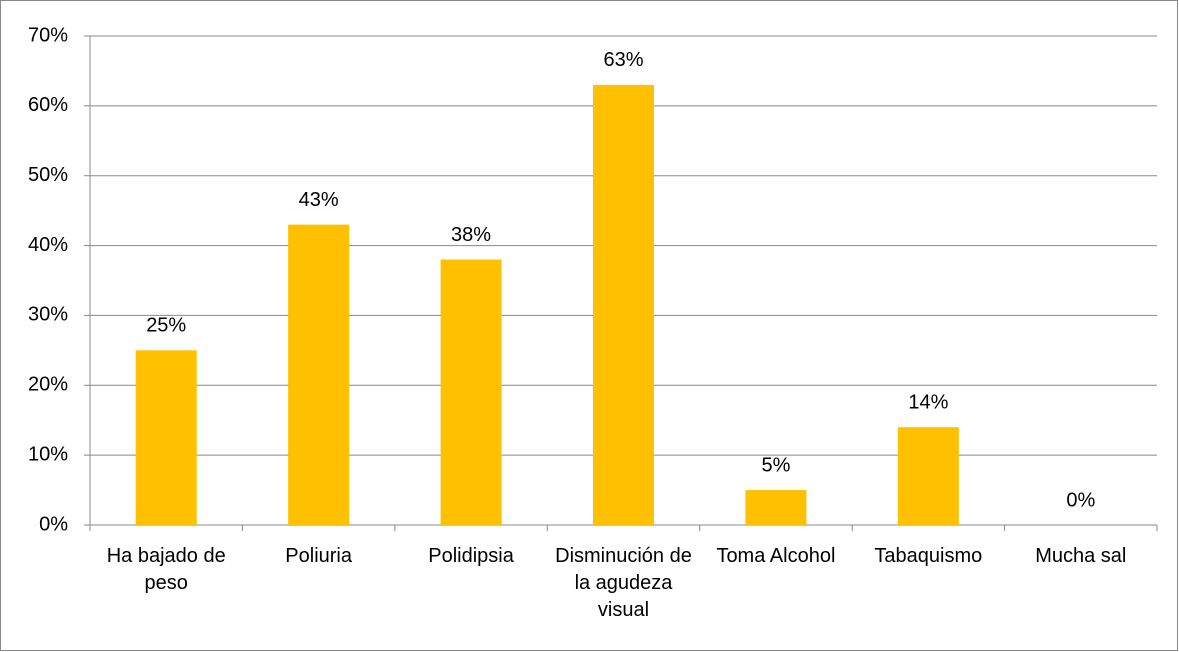  I want to click on y-tick-label: 0%, so click(53, 524).